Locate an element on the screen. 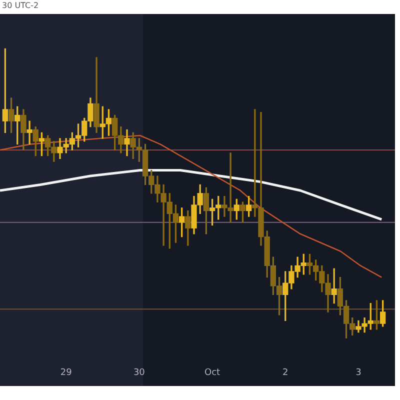 This screenshot has width=400, height=400. x-tick-label: 30 is located at coordinates (139, 373).